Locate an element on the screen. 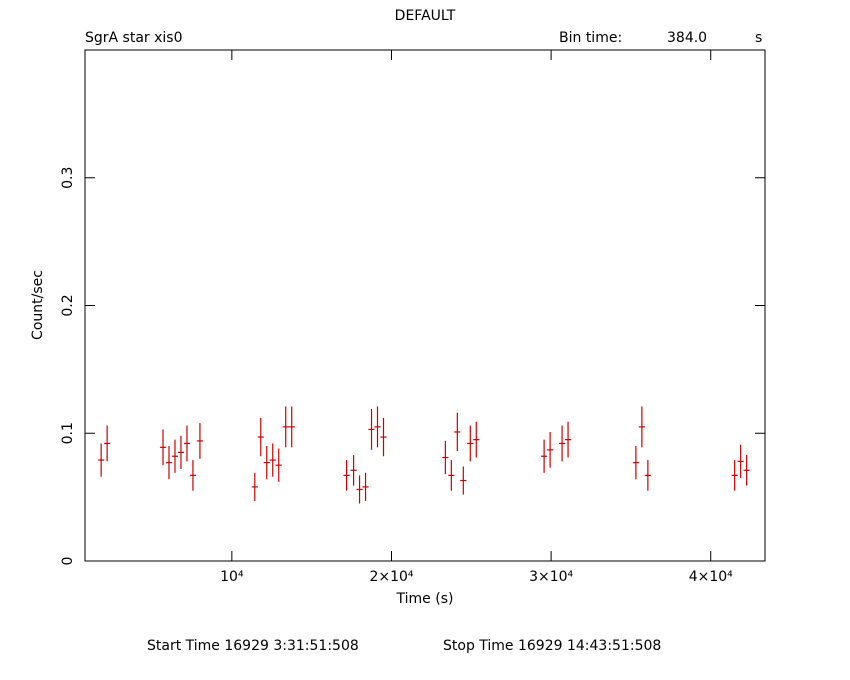  bin-time-label: Bin time: is located at coordinates (590, 38).